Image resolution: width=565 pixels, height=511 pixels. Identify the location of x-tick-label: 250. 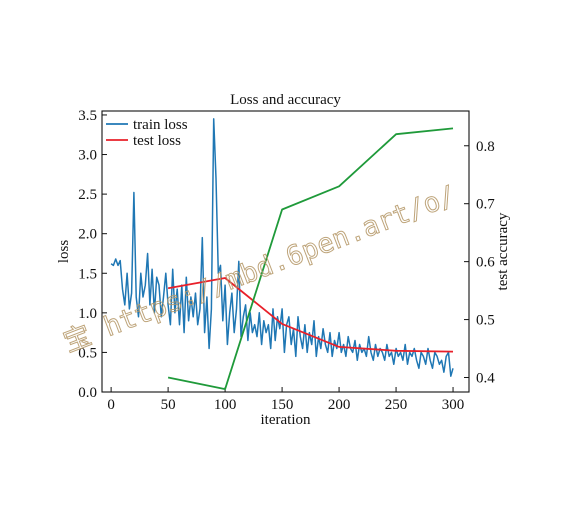
(396, 405).